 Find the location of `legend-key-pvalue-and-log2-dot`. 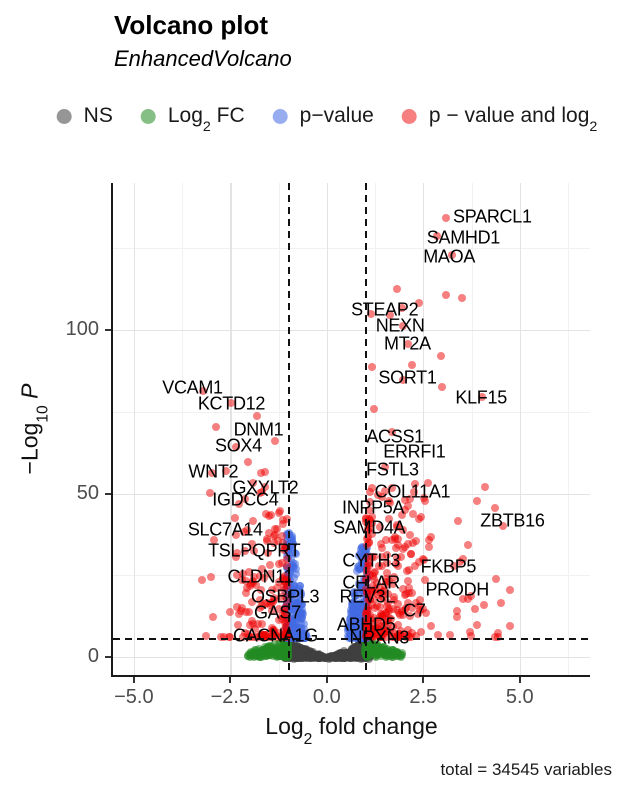

legend-key-pvalue-and-log2-dot is located at coordinates (409, 116).